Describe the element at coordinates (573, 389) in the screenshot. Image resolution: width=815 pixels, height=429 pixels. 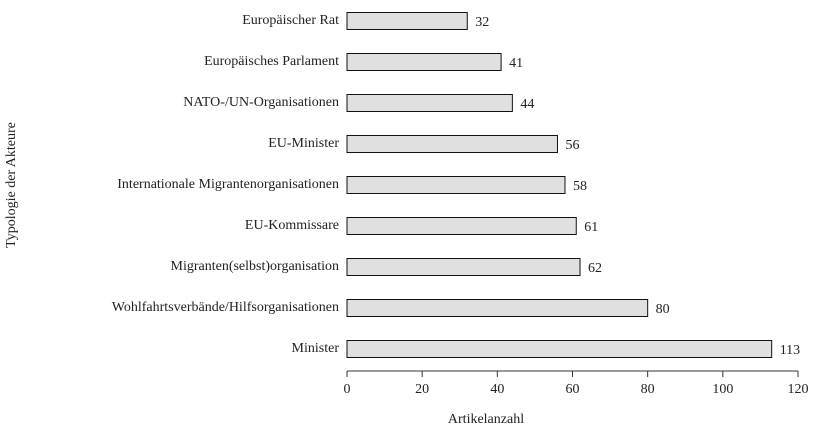
I see `x-tick-label: 60` at that location.